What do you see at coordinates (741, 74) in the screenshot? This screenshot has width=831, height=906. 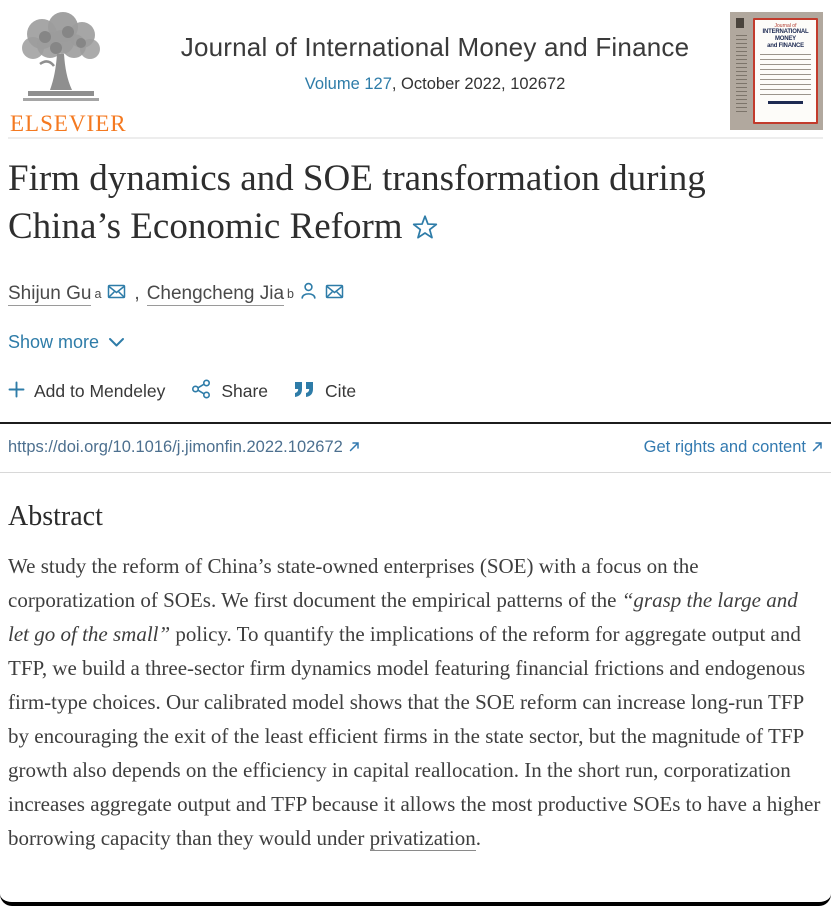 I see `cover-spine-text-lines` at bounding box center [741, 74].